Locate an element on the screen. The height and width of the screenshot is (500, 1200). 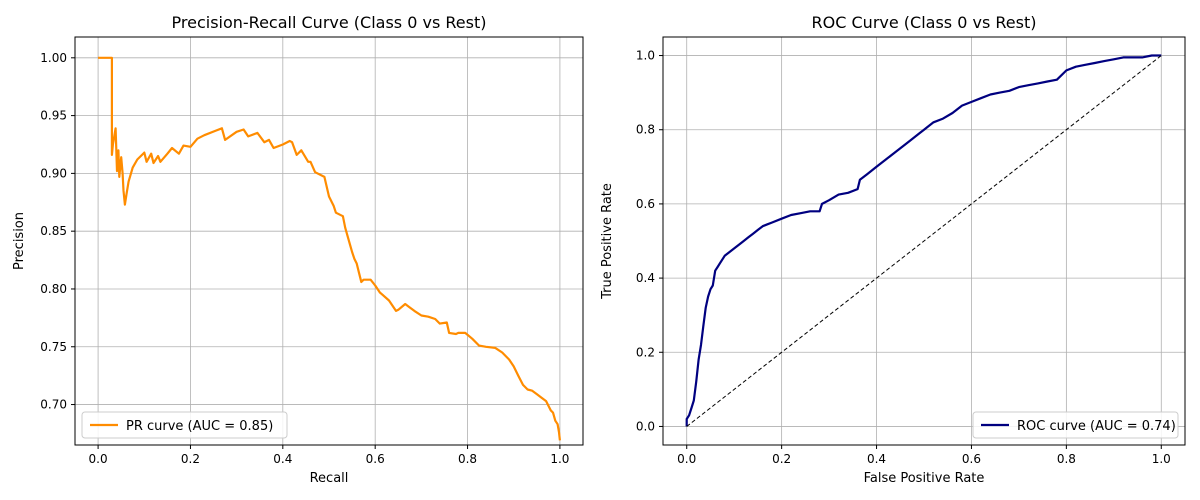
legend-label: ROC curve (AUC = 0.74) is located at coordinates (1096, 426).